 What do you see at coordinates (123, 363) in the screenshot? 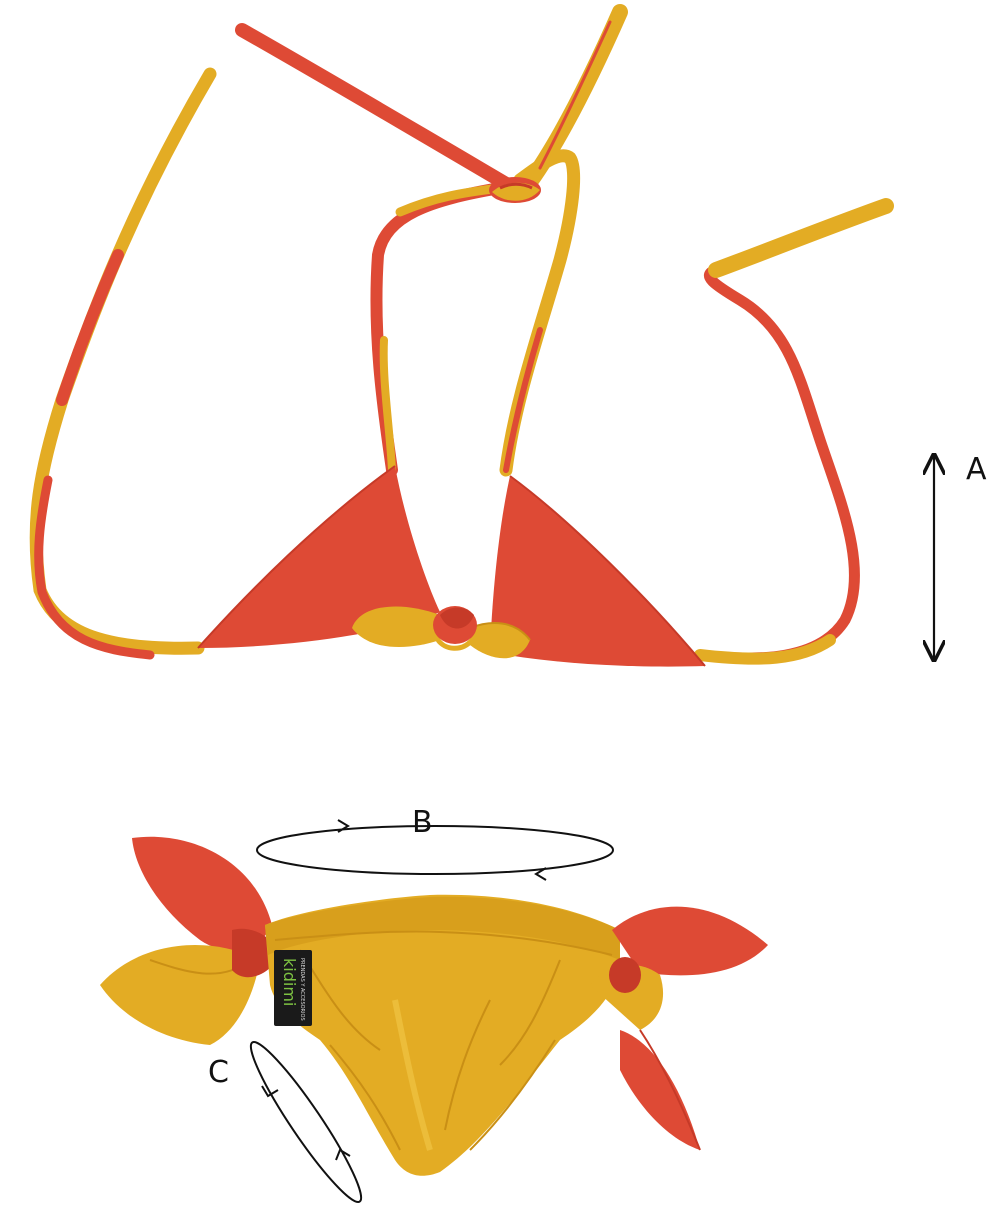
I see `left-side-strap` at bounding box center [123, 363].